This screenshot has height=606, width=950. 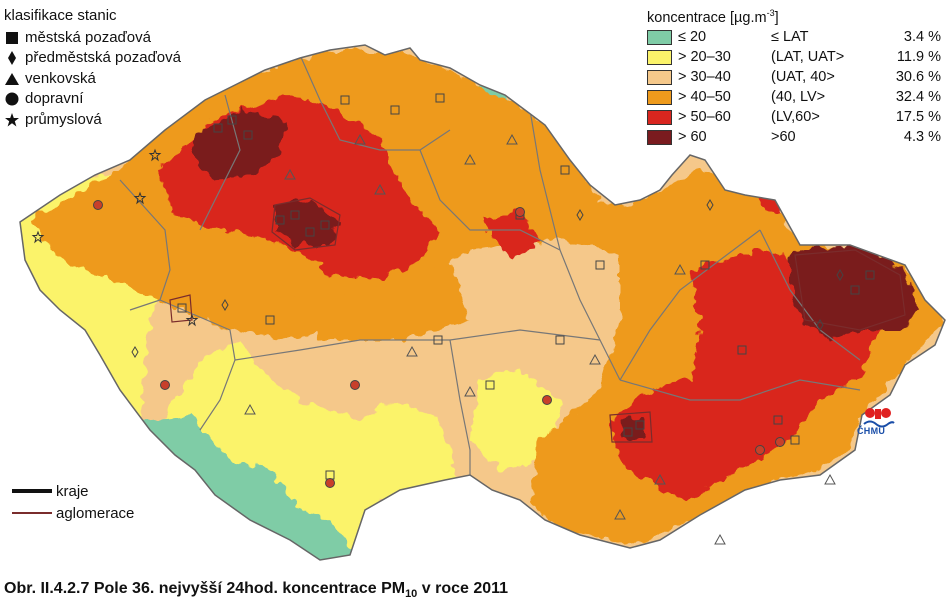 I want to click on square-icon, so click(x=12, y=38).